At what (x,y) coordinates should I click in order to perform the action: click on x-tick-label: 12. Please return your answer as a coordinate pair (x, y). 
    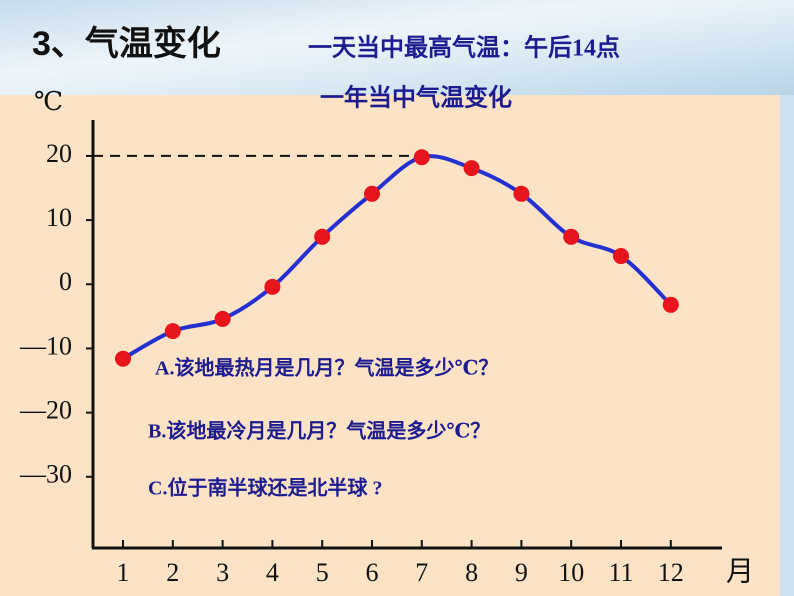
    Looking at the image, I should click on (671, 572).